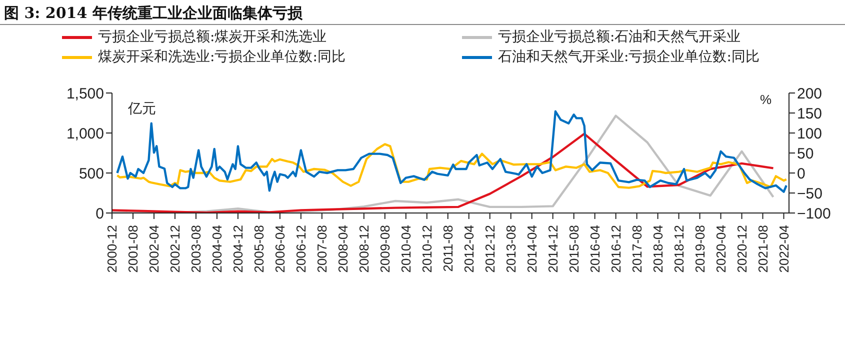  I want to click on y2-tick-label: 100, so click(809, 133).